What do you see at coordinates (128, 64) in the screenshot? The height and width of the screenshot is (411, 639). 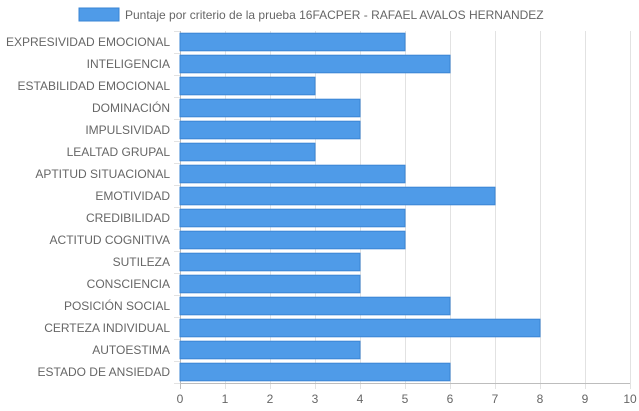 I see `category-label: INTELIGENCIA` at bounding box center [128, 64].